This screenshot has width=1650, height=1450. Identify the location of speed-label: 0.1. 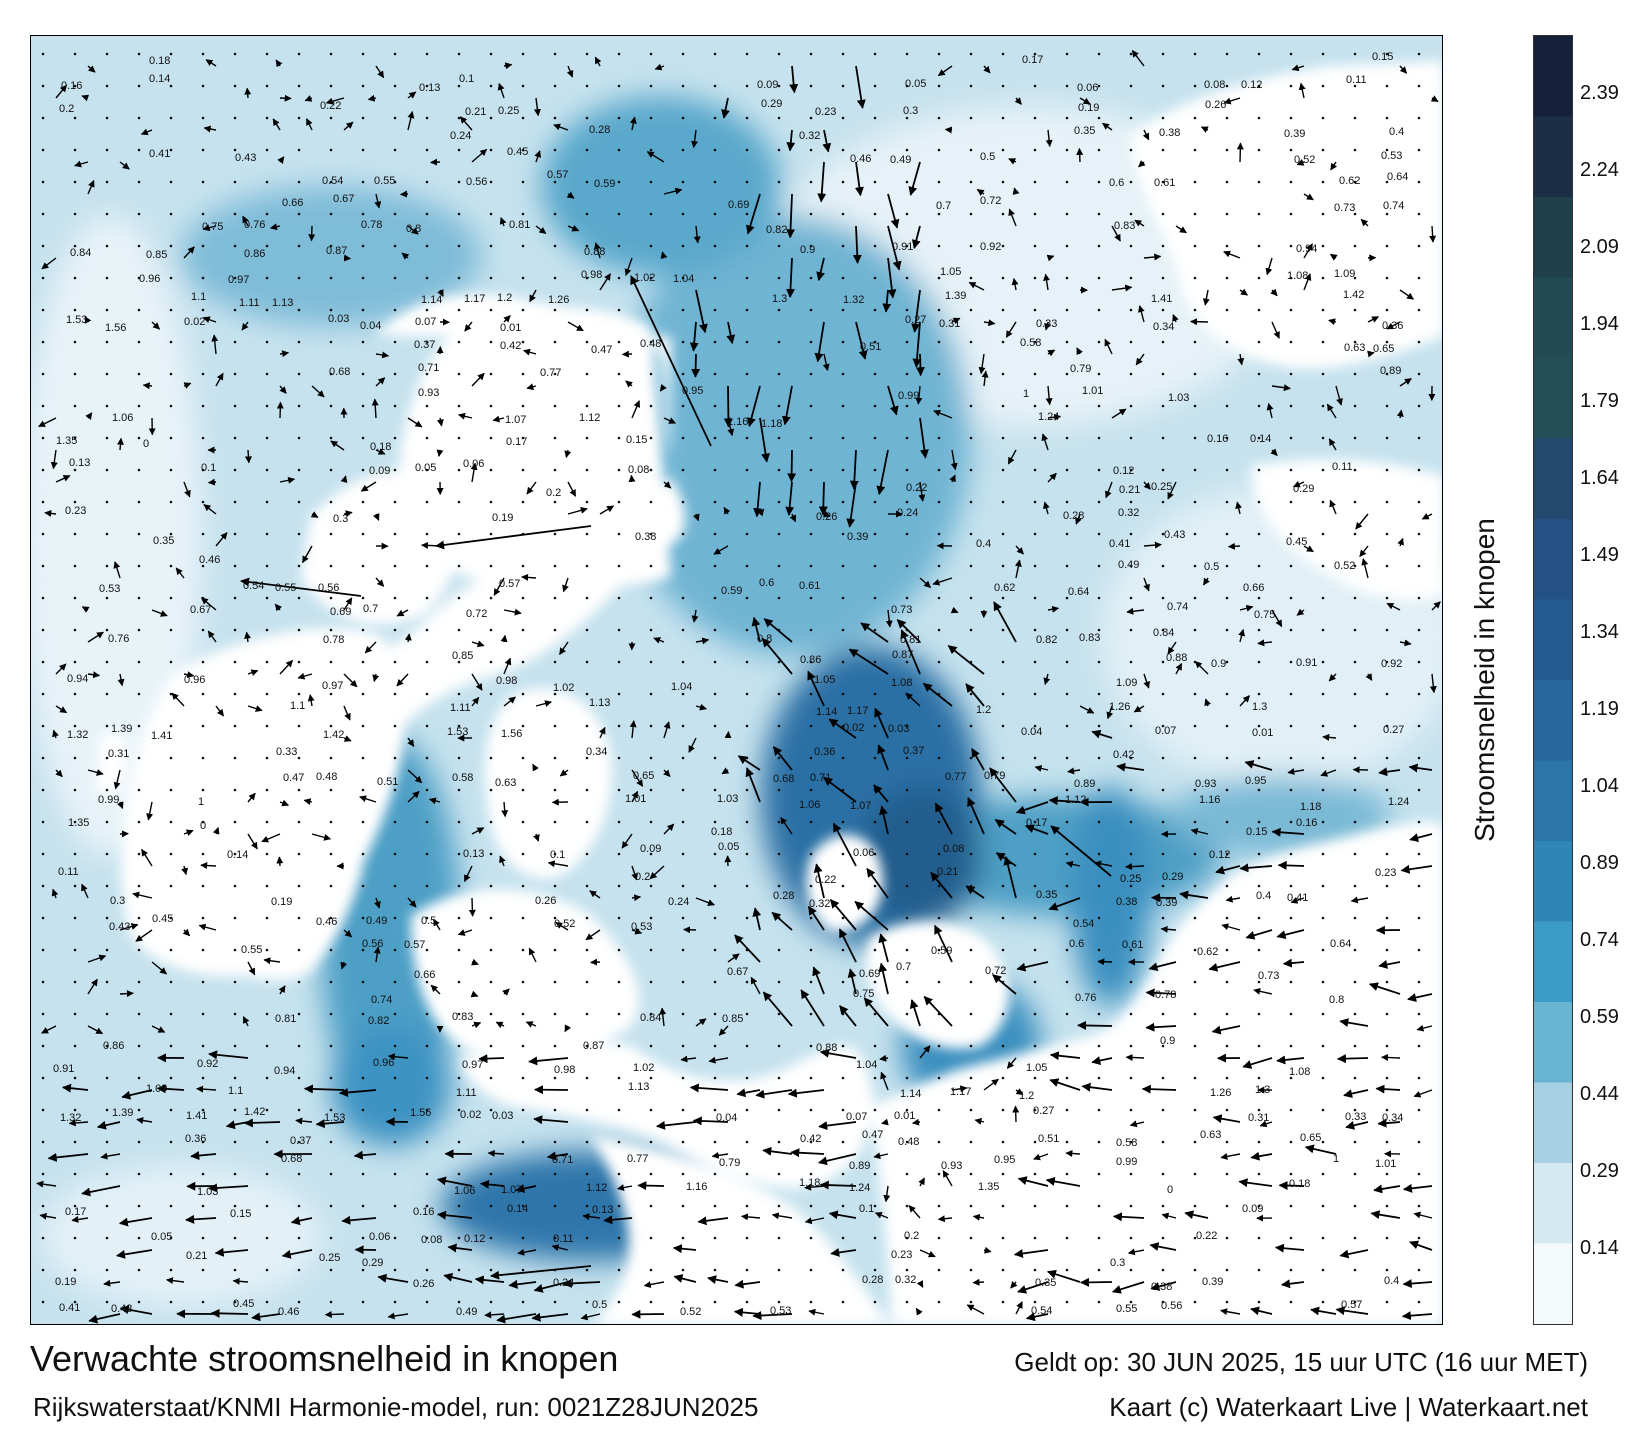
(208, 468).